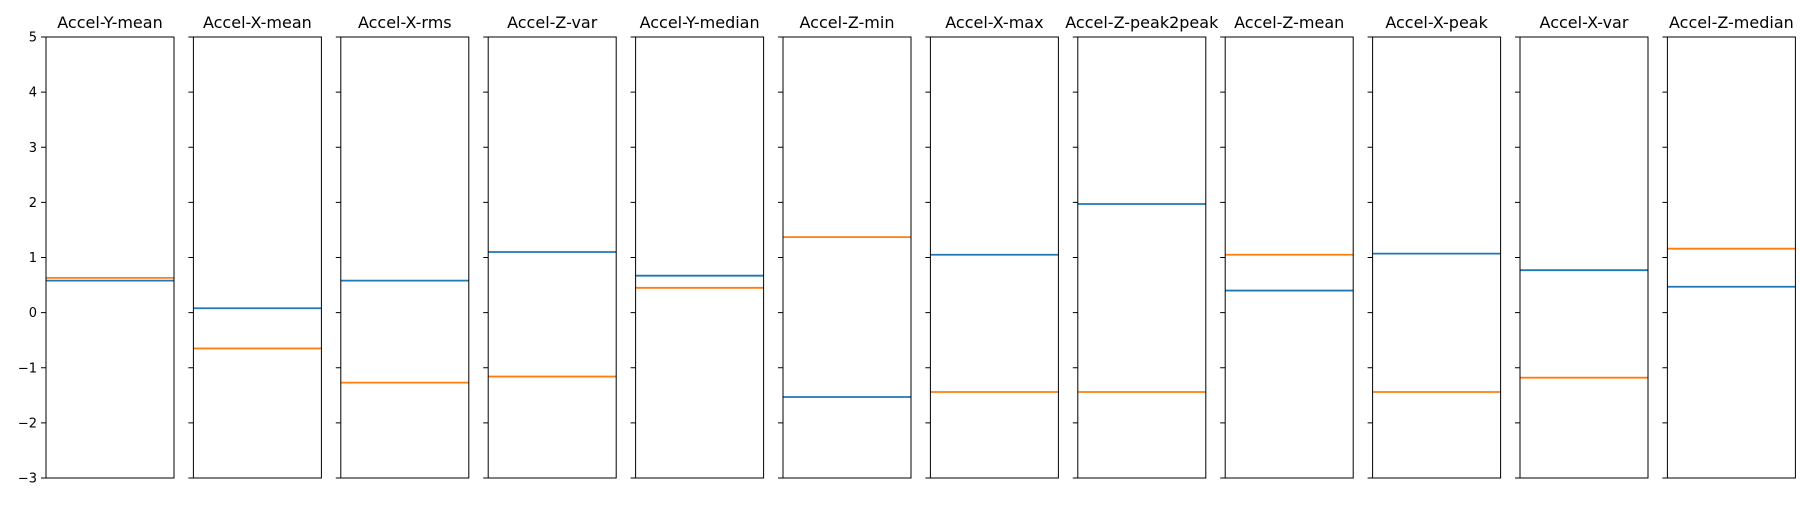  I want to click on panel-6: Accel-Z-min, so click(845, 246).